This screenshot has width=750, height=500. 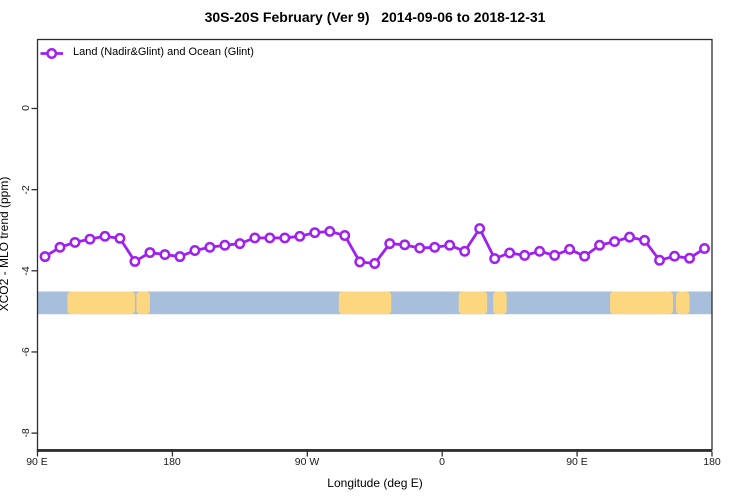 What do you see at coordinates (307, 462) in the screenshot?
I see `x-tick-label: 90 W` at bounding box center [307, 462].